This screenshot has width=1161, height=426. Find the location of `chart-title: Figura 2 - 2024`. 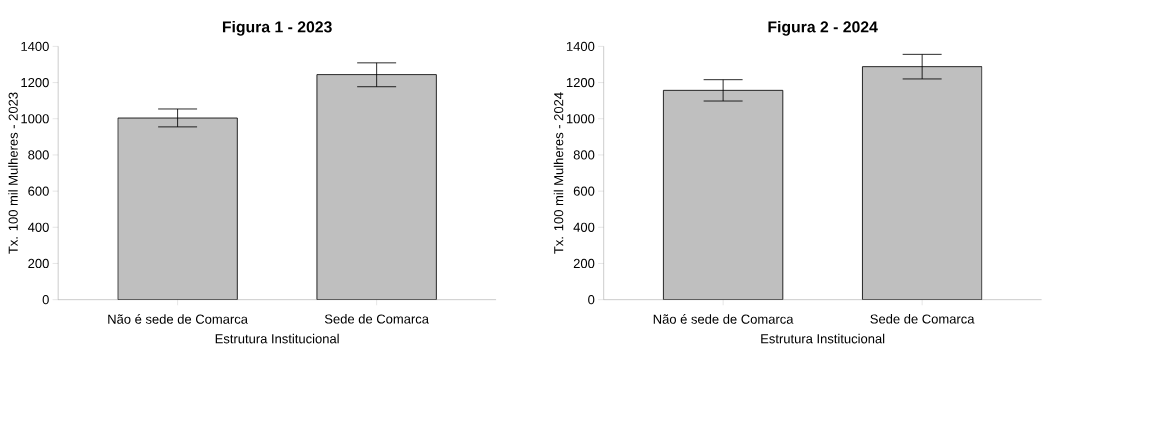

chart-title: Figura 2 - 2024 is located at coordinates (823, 28).